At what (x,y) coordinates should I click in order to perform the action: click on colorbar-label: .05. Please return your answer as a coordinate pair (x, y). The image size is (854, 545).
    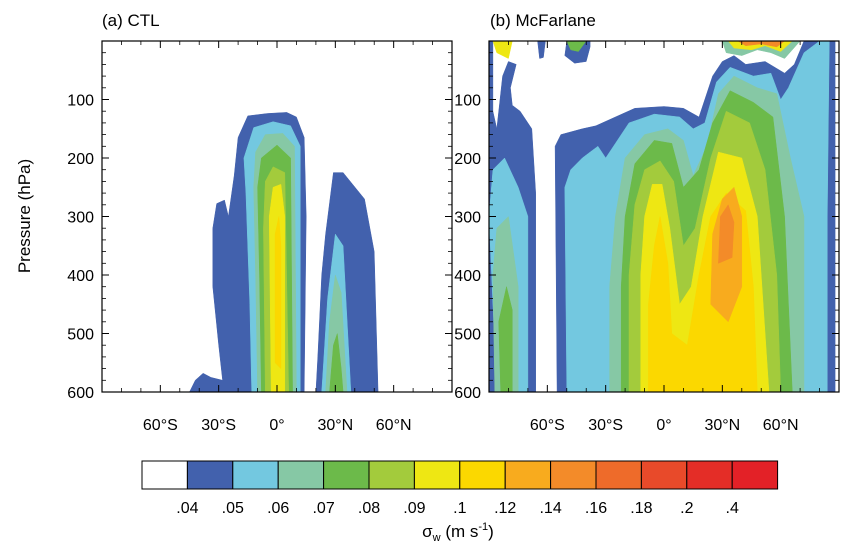
    Looking at the image, I should click on (233, 508).